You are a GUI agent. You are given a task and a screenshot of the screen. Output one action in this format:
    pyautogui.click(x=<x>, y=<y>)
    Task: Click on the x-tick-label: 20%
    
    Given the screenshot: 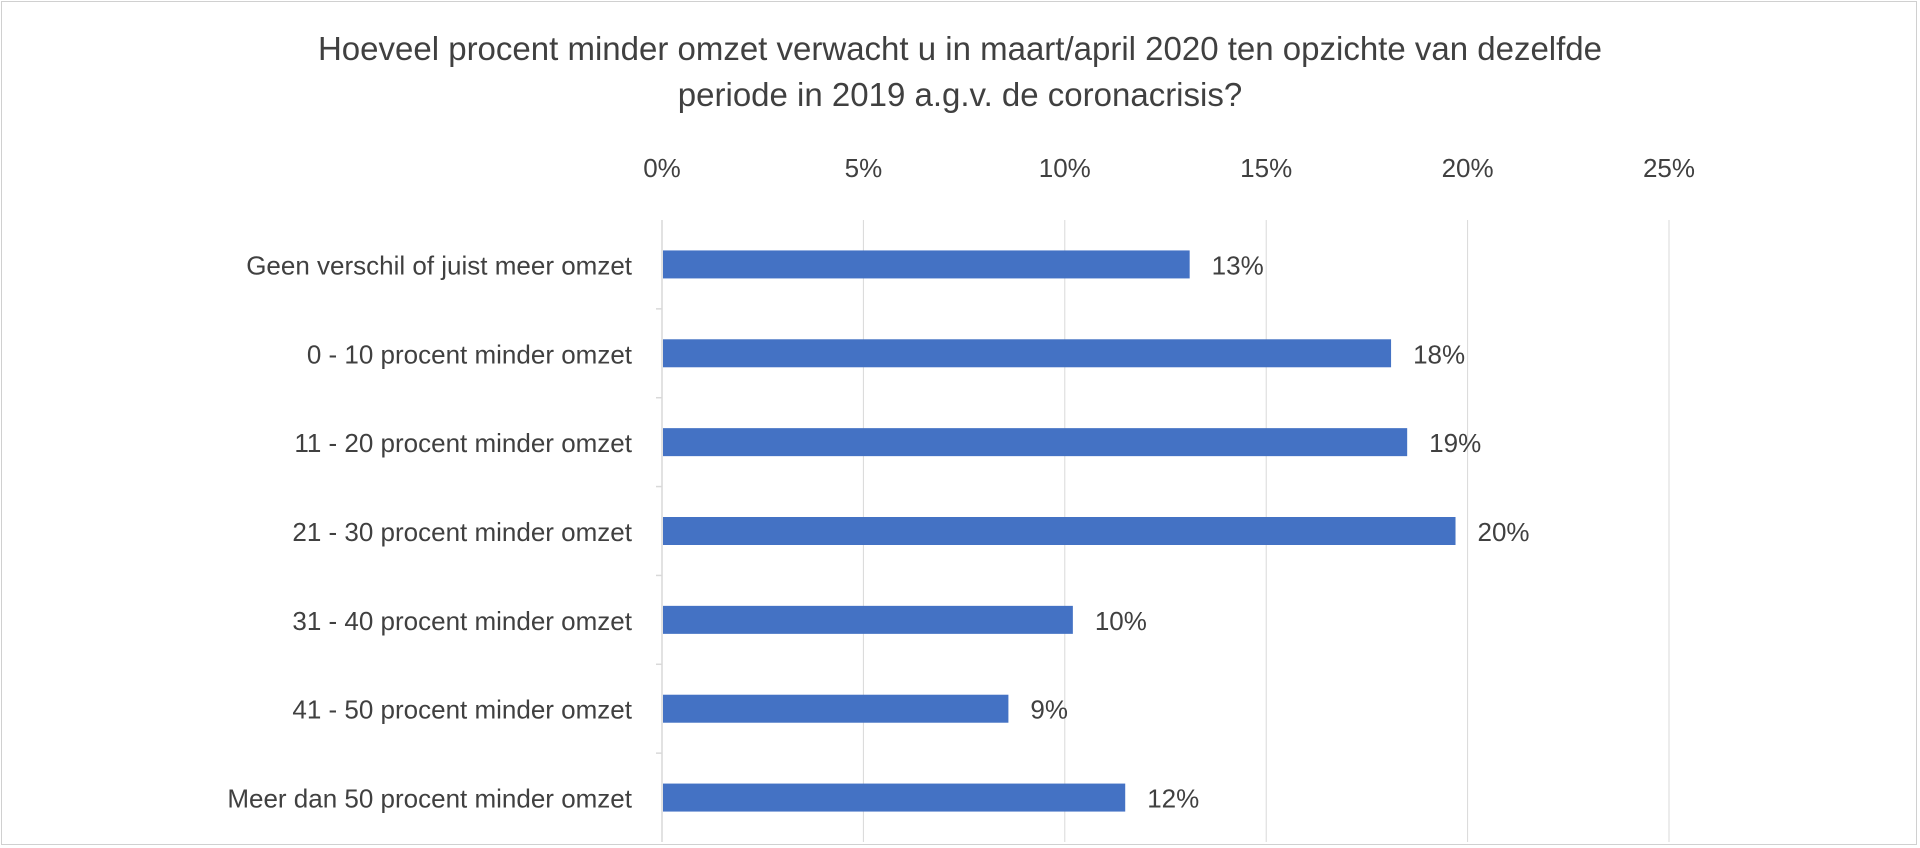 What is the action you would take?
    pyautogui.click(x=1468, y=168)
    